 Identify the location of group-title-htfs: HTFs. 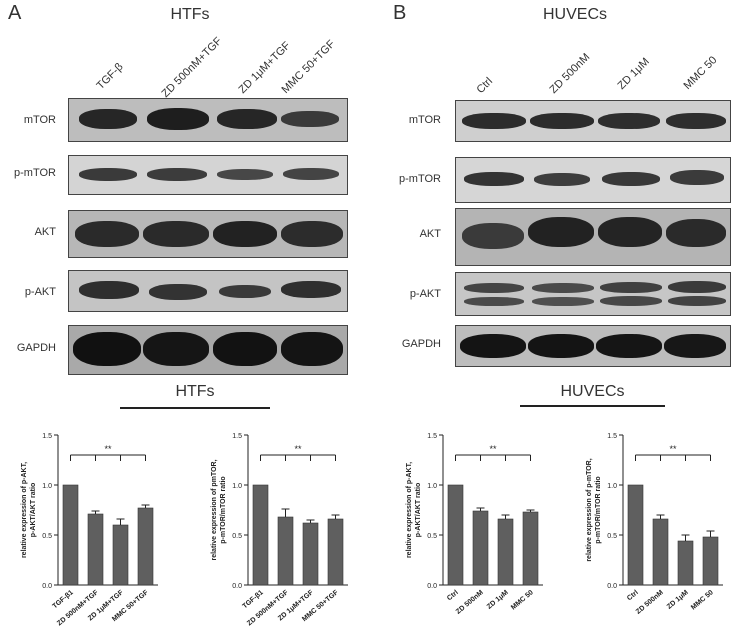
(195, 391).